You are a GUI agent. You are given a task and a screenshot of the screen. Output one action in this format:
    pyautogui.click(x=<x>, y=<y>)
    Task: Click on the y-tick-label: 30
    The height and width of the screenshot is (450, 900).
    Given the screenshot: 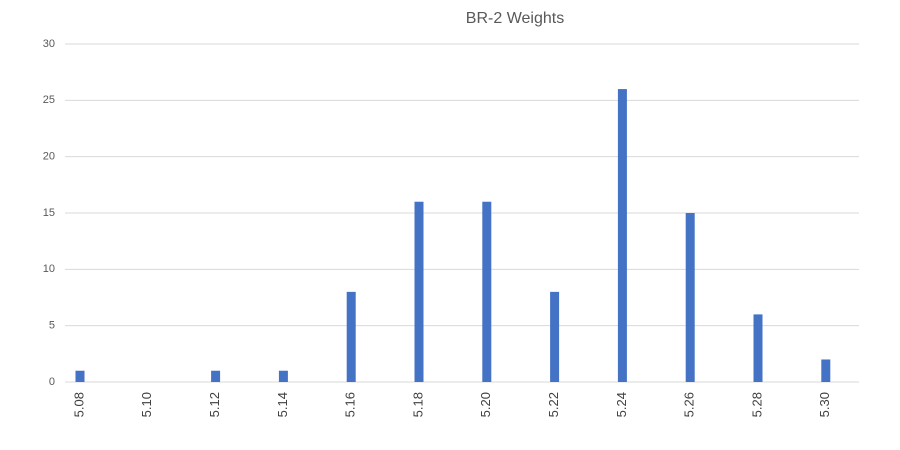 What is the action you would take?
    pyautogui.click(x=49, y=44)
    